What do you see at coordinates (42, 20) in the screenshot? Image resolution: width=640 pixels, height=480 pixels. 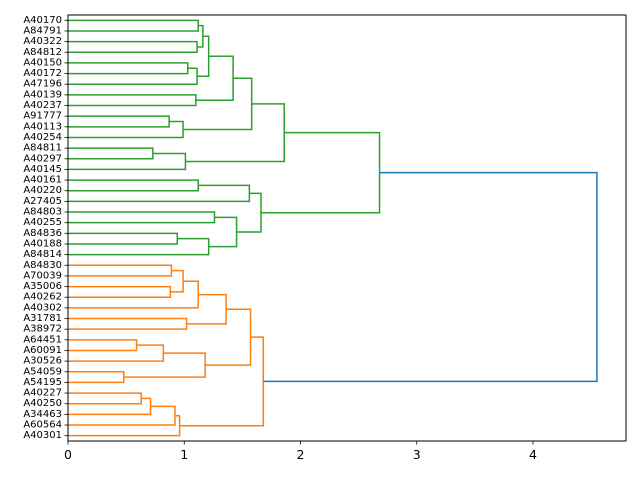 I see `leaf-label: A40170` at bounding box center [42, 20].